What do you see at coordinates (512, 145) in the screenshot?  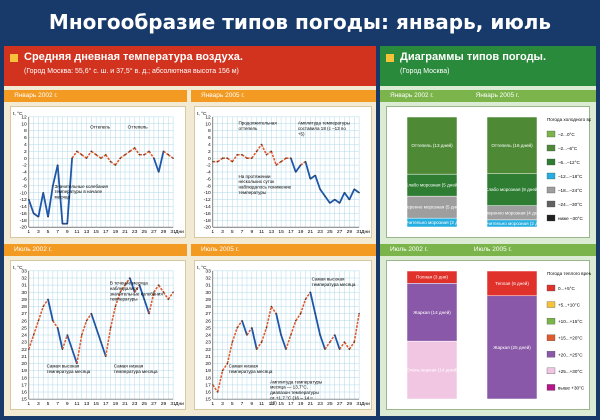 I see `segment-label: Оттепель (16 дней)` at bounding box center [512, 145].